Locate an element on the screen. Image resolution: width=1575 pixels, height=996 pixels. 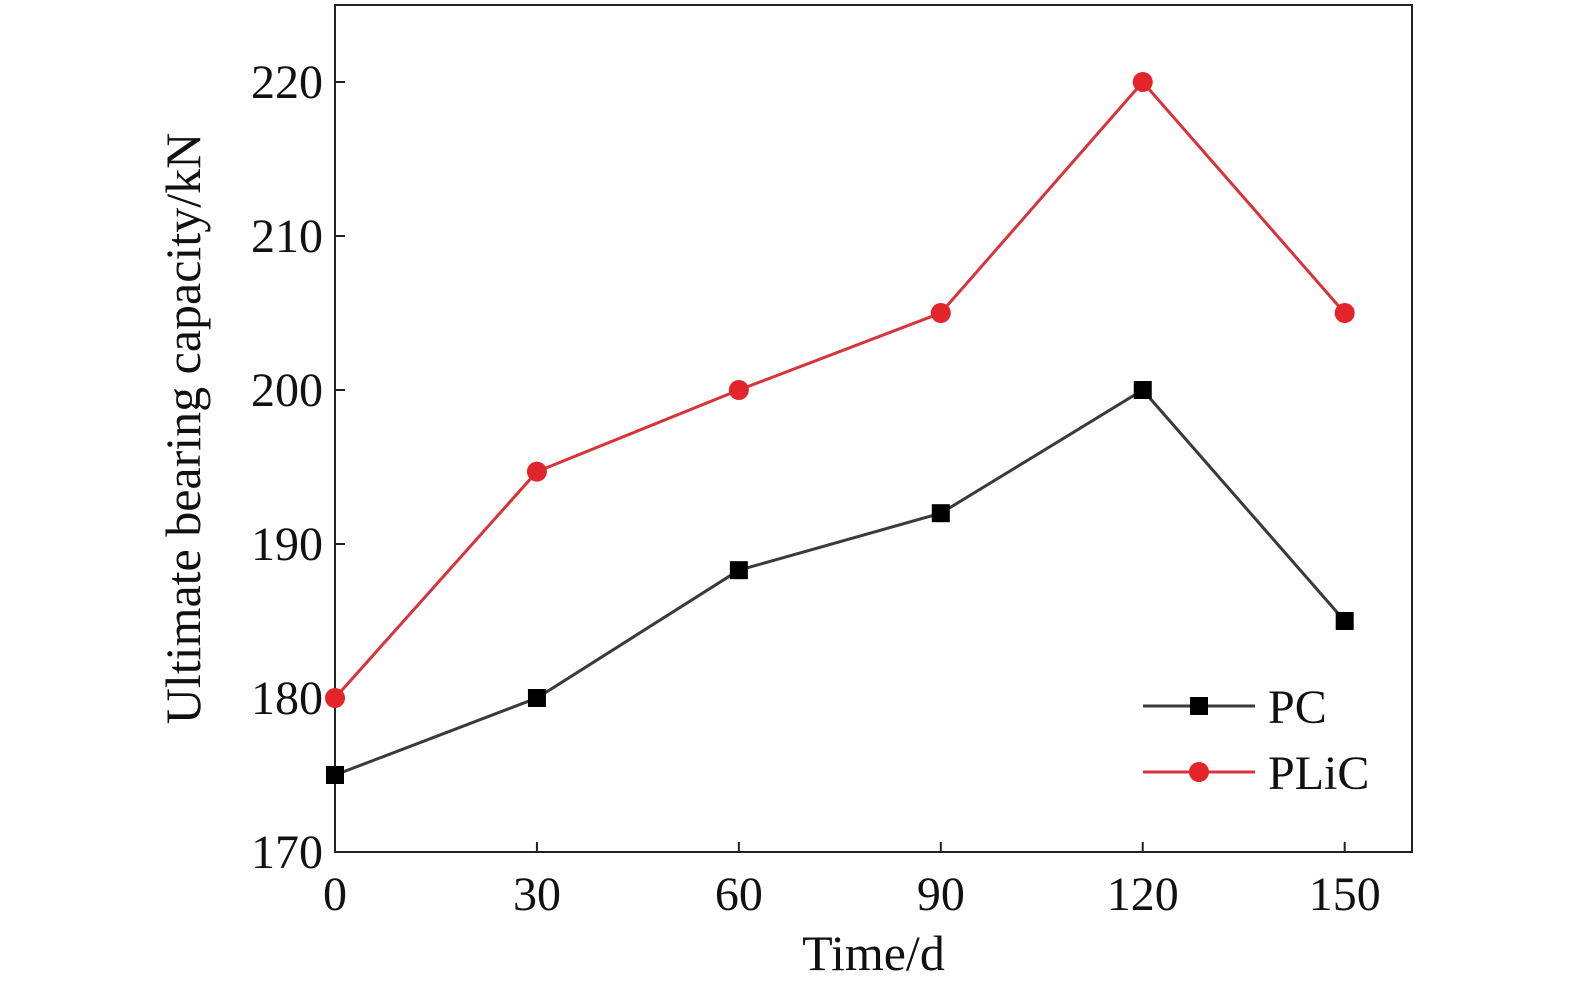
y-tick-label: 200 is located at coordinates (287, 390).